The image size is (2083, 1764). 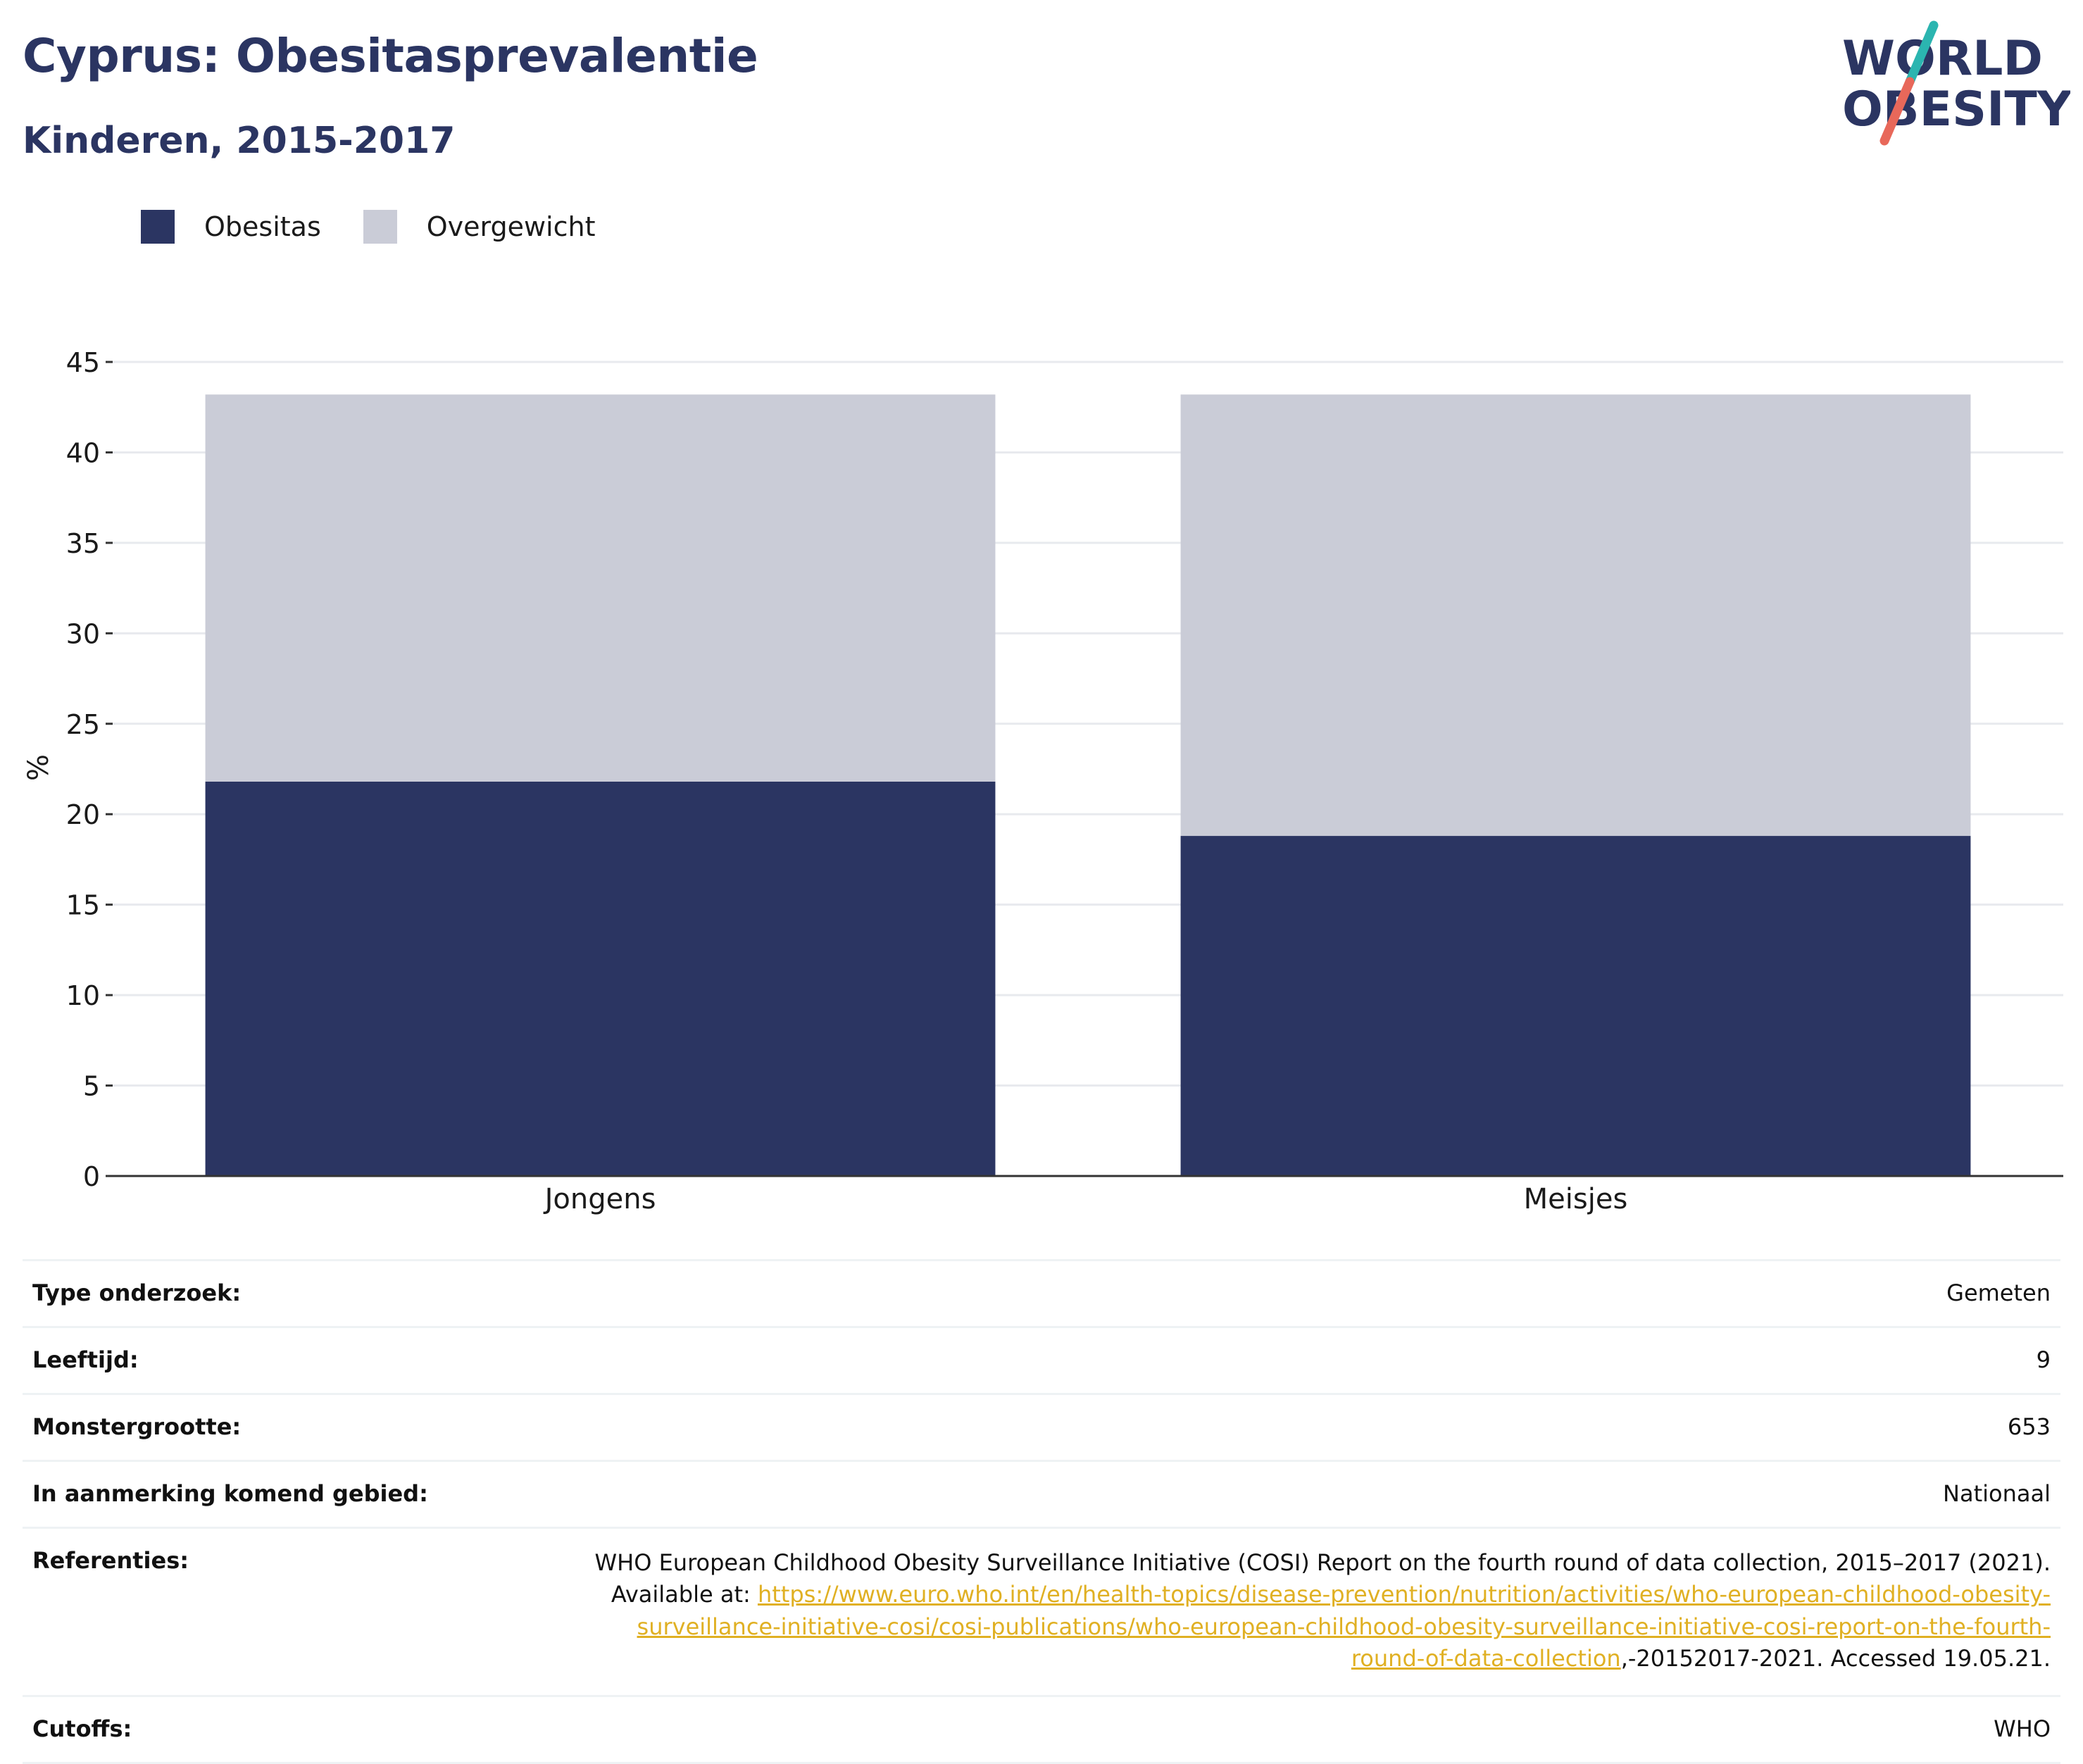 I want to click on y-axis-ticks: 0 5 10 15 20 25 30 35 40 45, so click(x=90, y=769).